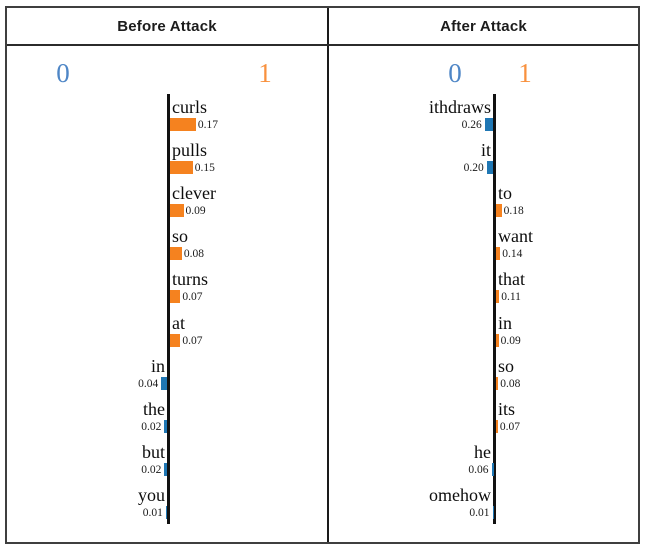 This screenshot has height=552, width=646. What do you see at coordinates (478, 469) in the screenshot?
I see `bar-value-label: 0.06` at bounding box center [478, 469].